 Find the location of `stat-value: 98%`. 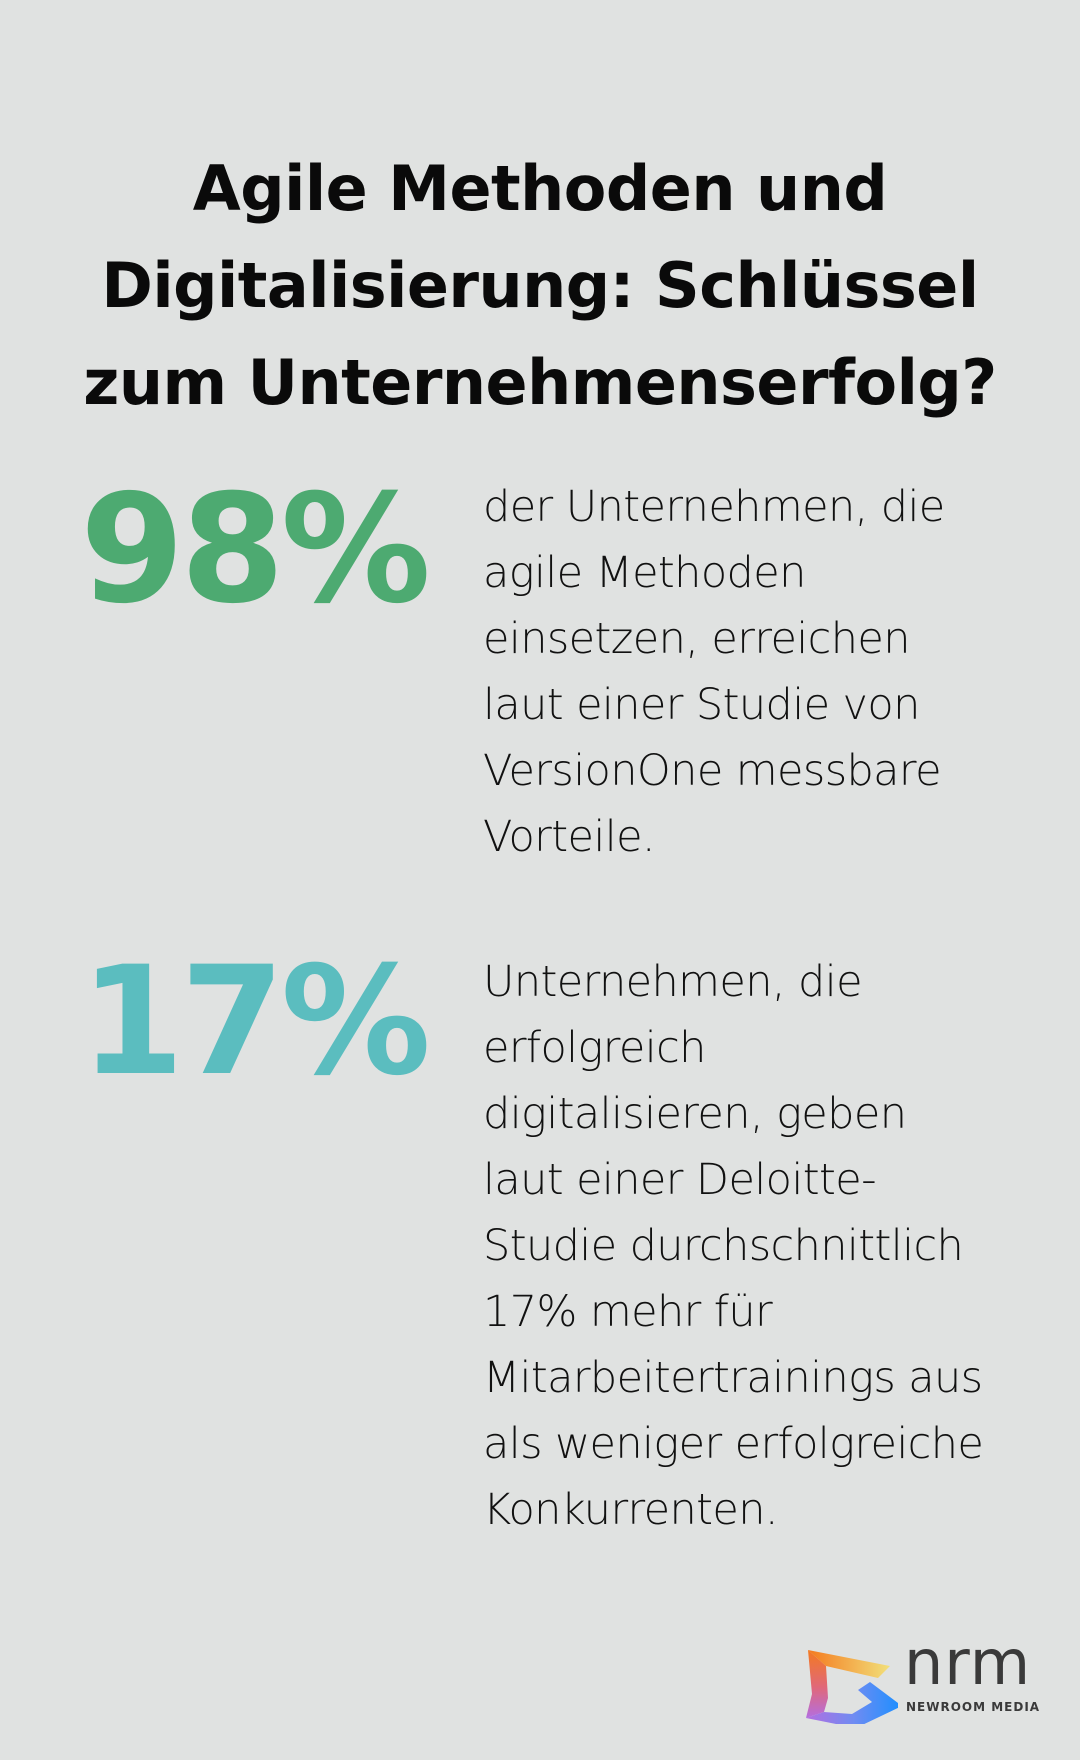

stat-value: 98% is located at coordinates (255, 550).